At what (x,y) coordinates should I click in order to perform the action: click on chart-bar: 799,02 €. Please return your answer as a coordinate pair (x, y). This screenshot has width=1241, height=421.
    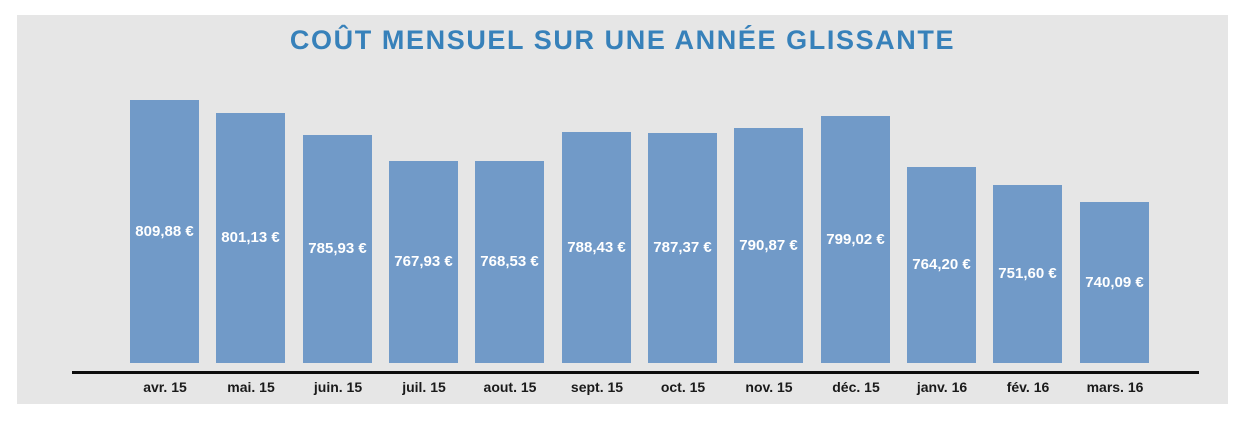
    Looking at the image, I should click on (855, 239).